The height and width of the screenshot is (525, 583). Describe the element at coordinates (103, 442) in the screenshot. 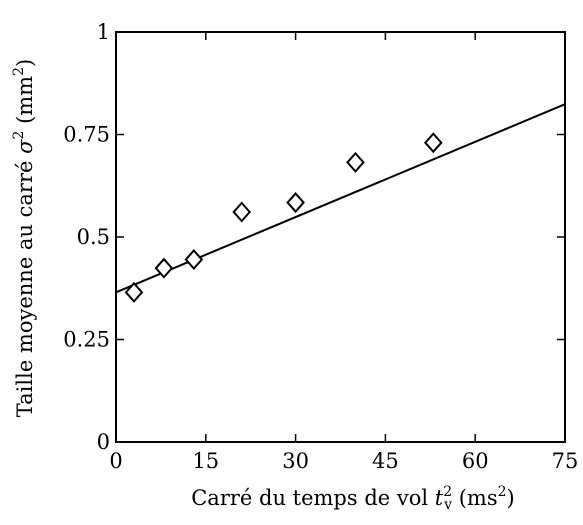

I see `y-tick-label: 0` at that location.